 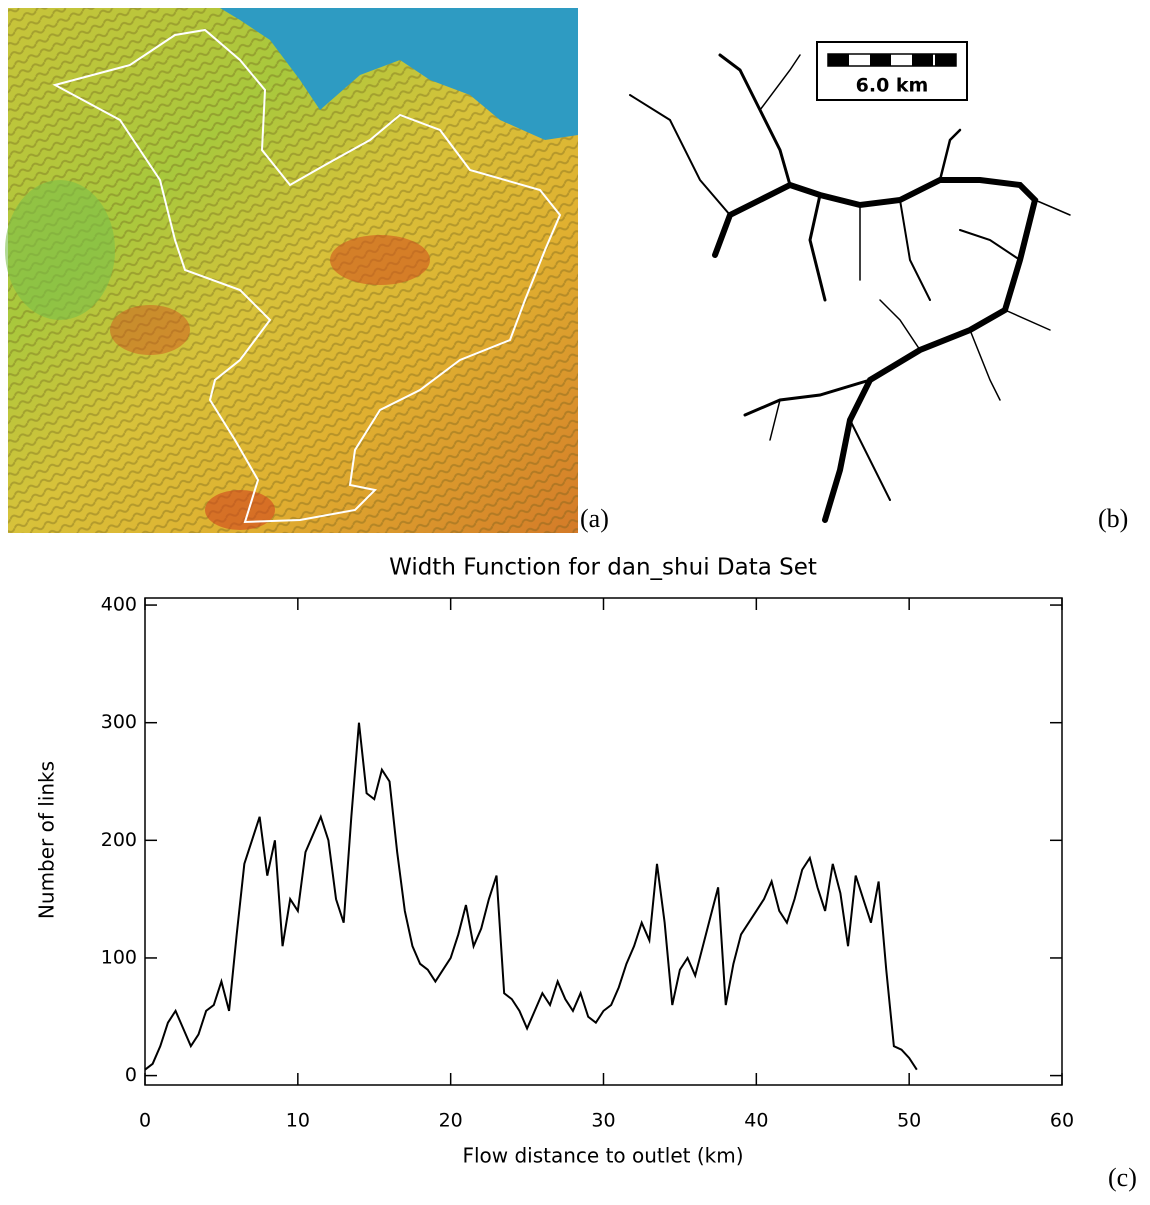 What do you see at coordinates (47, 840) in the screenshot?
I see `y-axis-label: Number of links` at bounding box center [47, 840].